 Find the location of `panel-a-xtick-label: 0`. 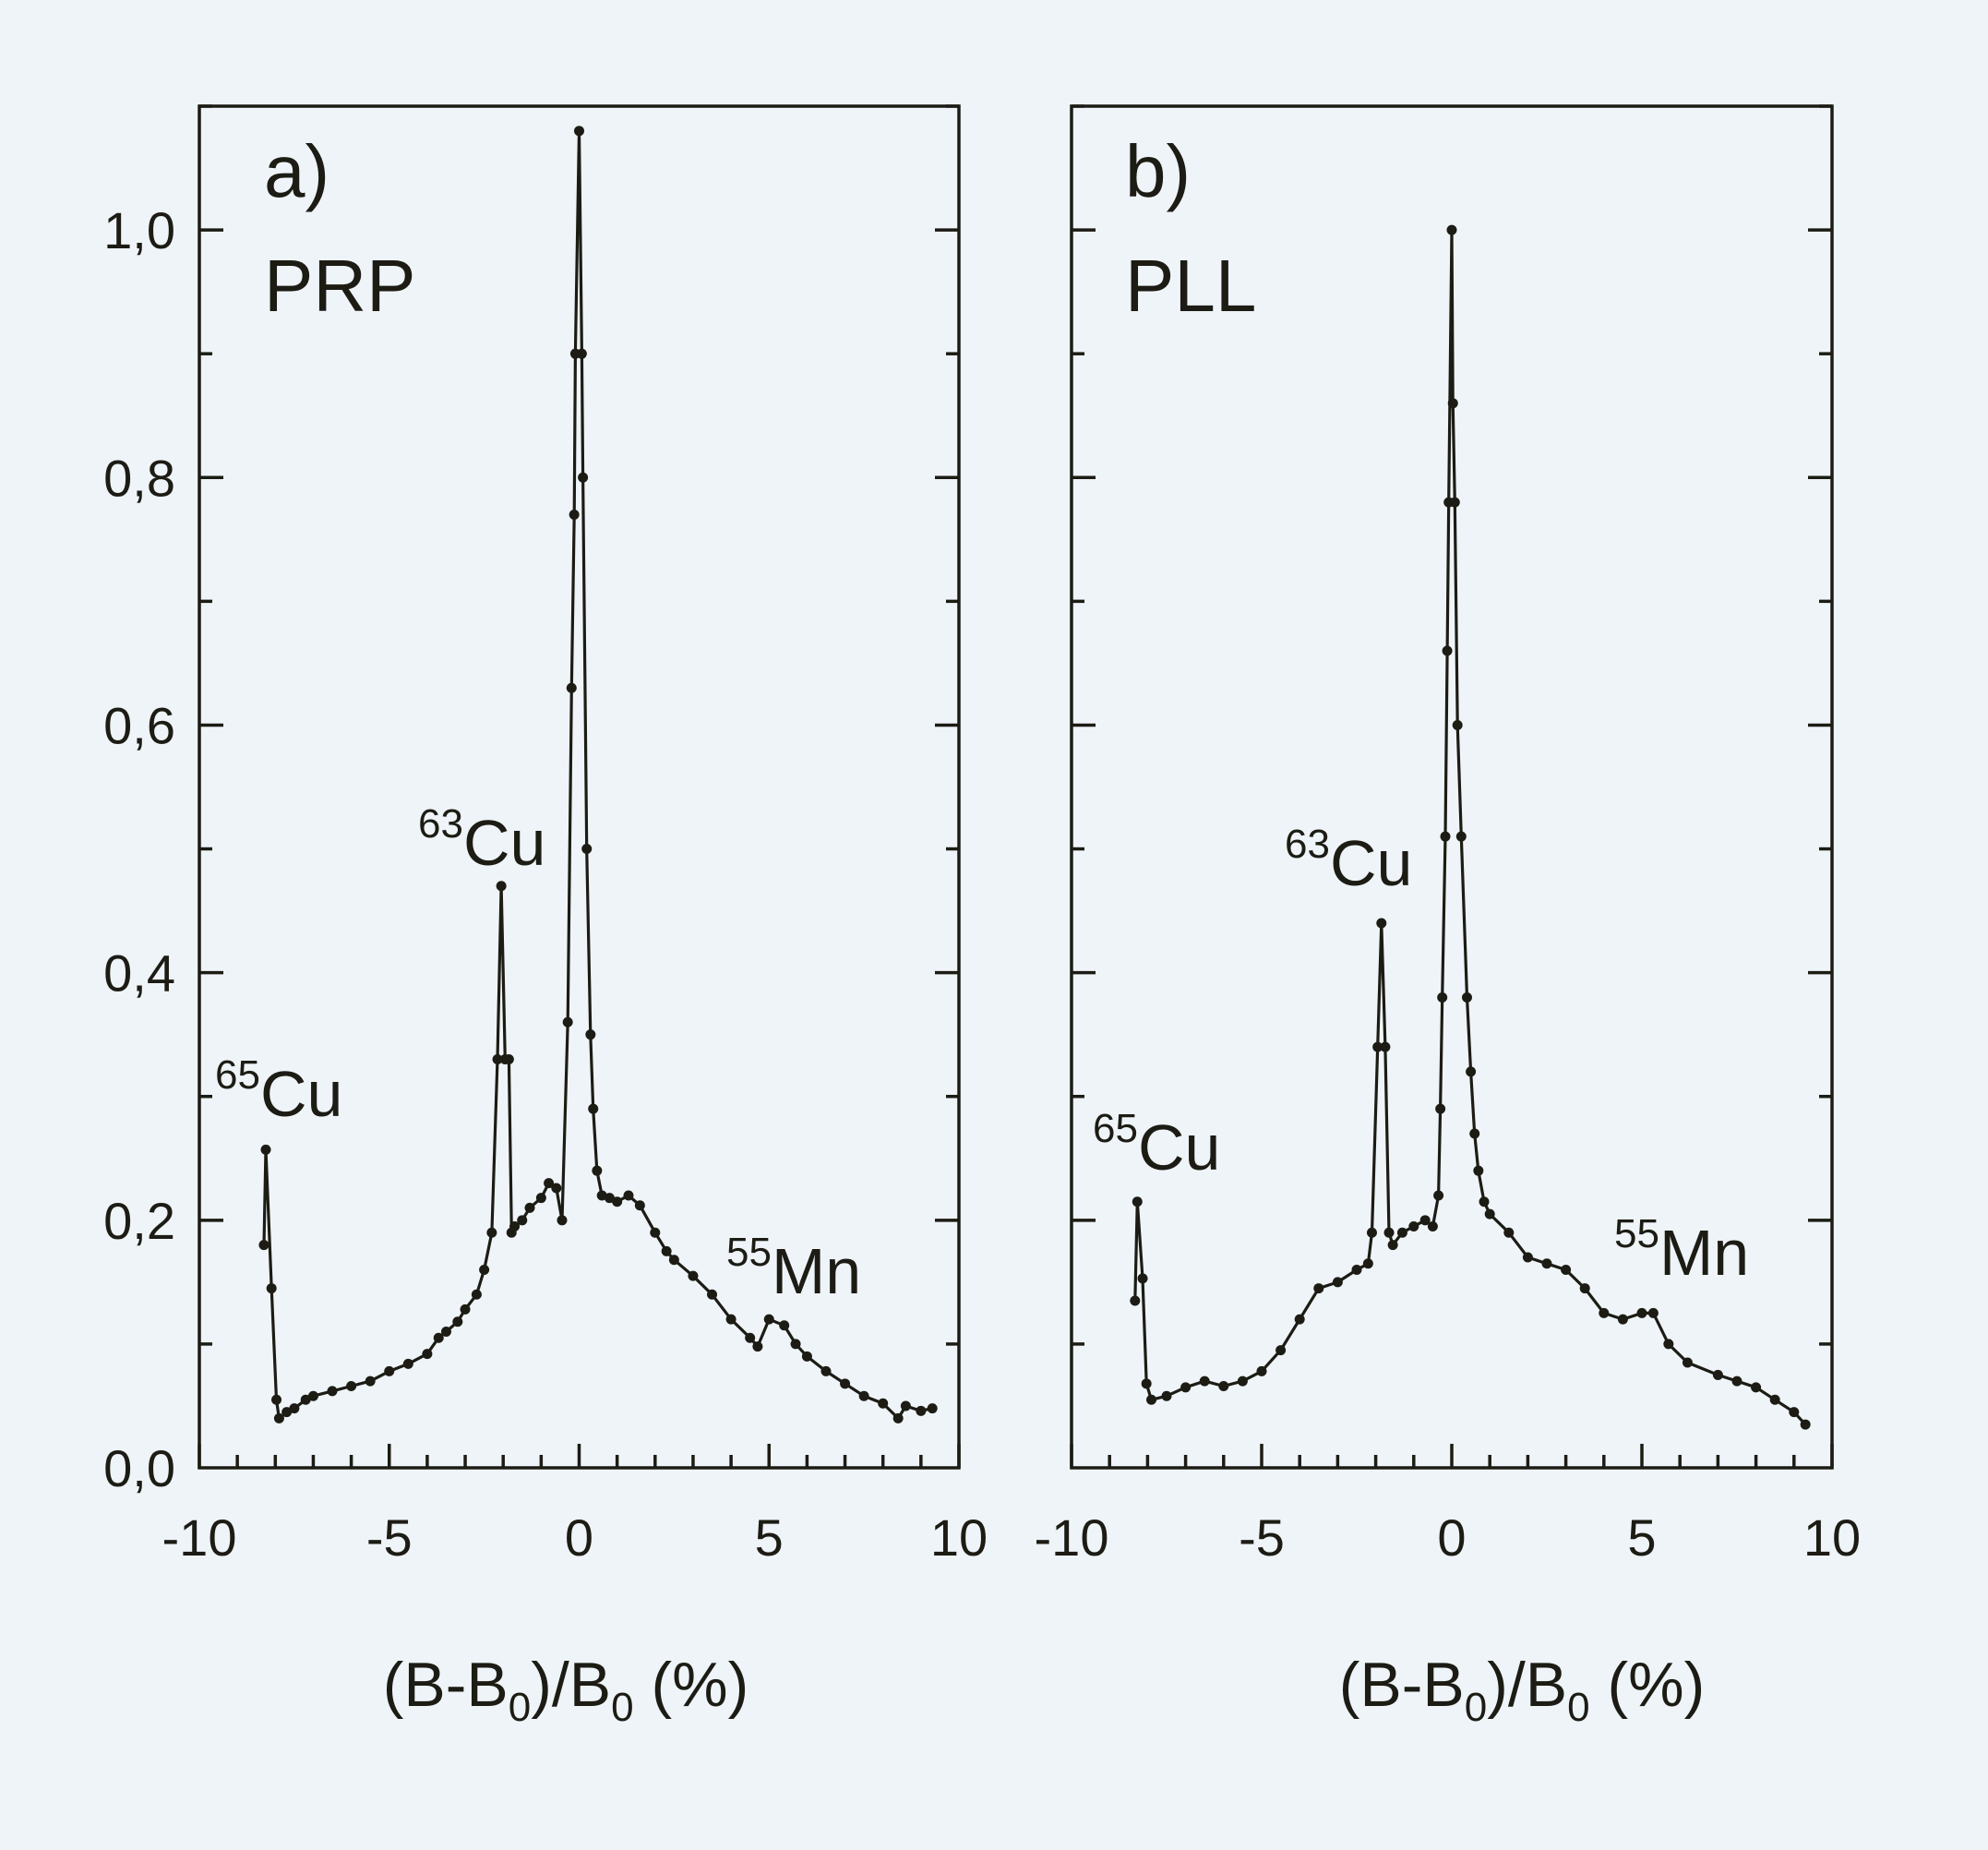

panel-a-xtick-label: 0 is located at coordinates (579, 1537).